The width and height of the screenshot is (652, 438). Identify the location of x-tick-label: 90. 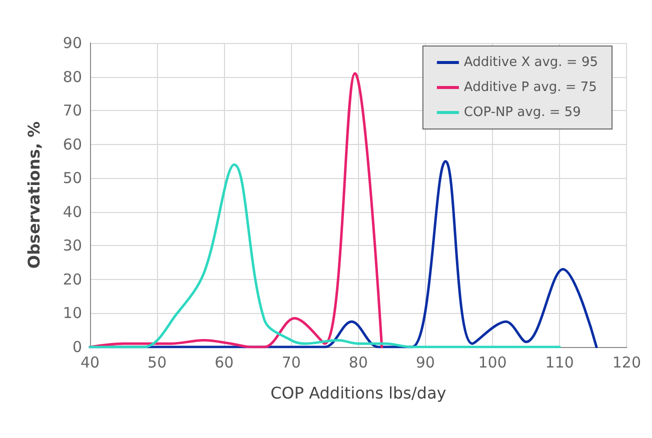
(425, 363).